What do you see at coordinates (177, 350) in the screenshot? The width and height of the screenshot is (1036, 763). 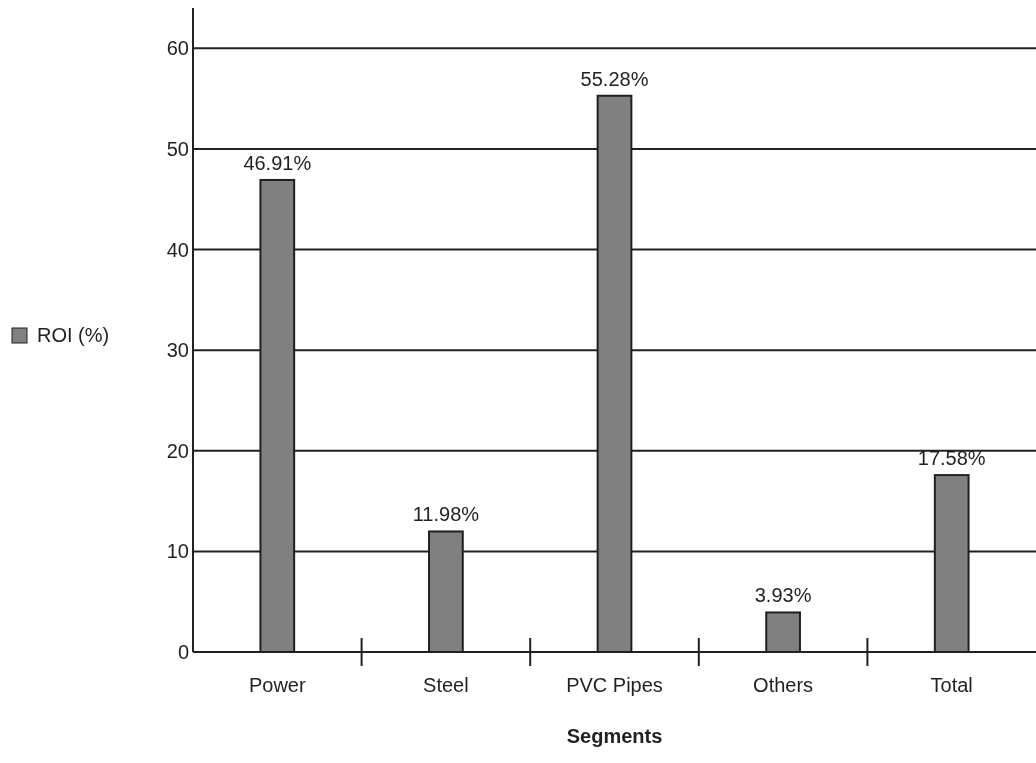 I see `y-tick-label: 30` at bounding box center [177, 350].